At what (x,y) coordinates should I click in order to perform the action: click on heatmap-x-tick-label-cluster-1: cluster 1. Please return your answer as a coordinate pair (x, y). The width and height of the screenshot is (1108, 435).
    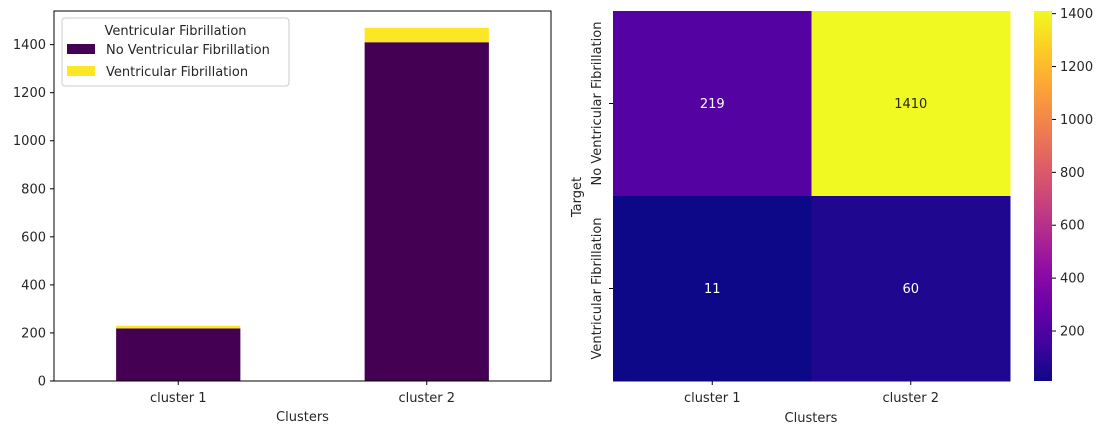
    Looking at the image, I should click on (712, 398).